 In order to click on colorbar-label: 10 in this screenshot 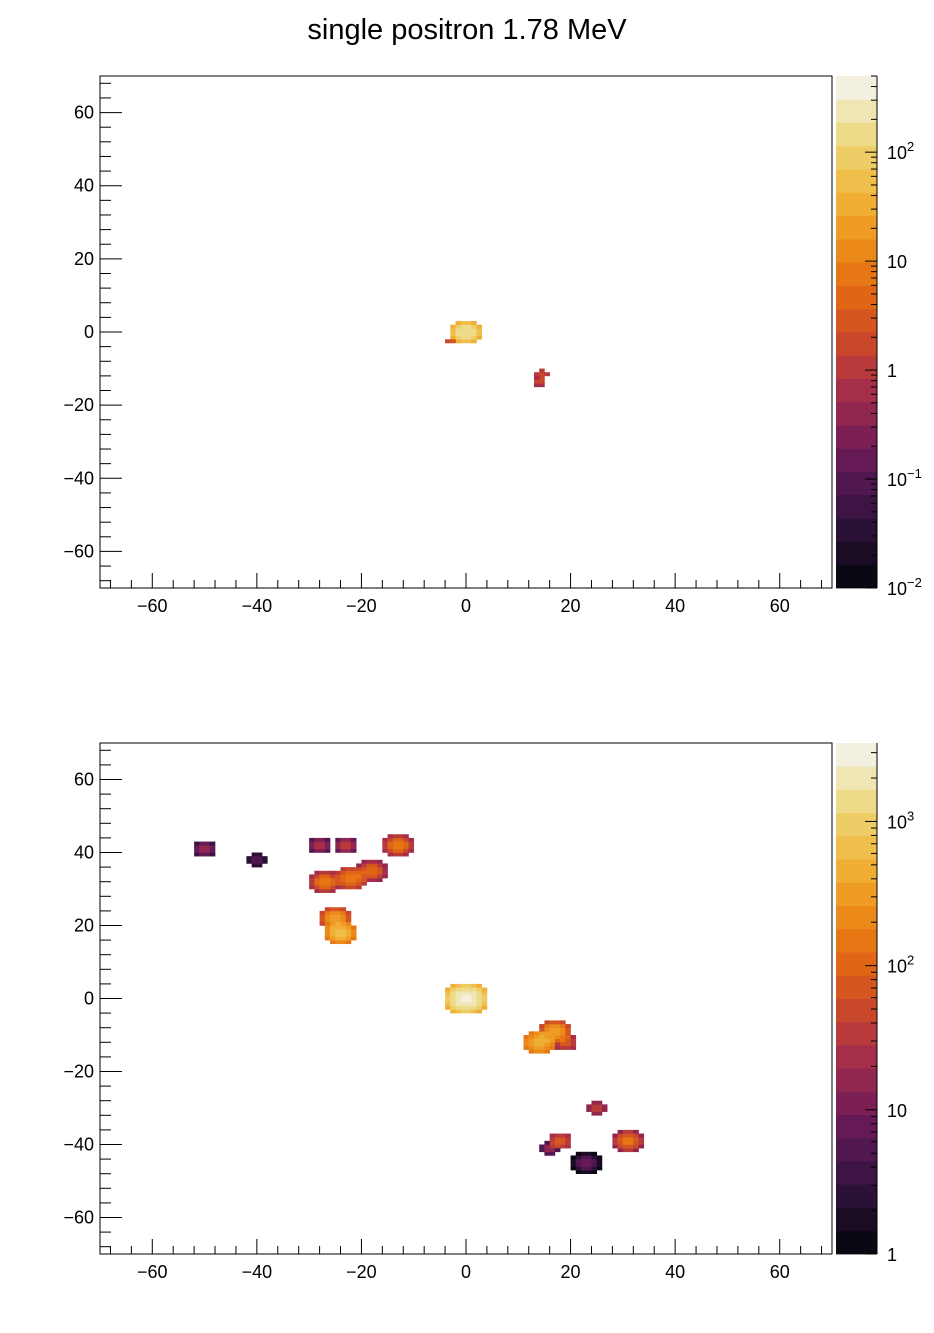, I will do `click(897, 1111)`.